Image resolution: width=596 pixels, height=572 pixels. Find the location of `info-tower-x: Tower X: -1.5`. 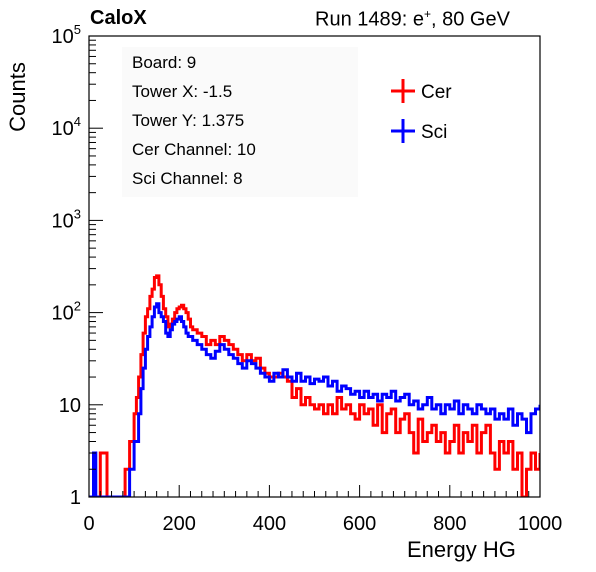

info-tower-x: Tower X: -1.5 is located at coordinates (182, 91).